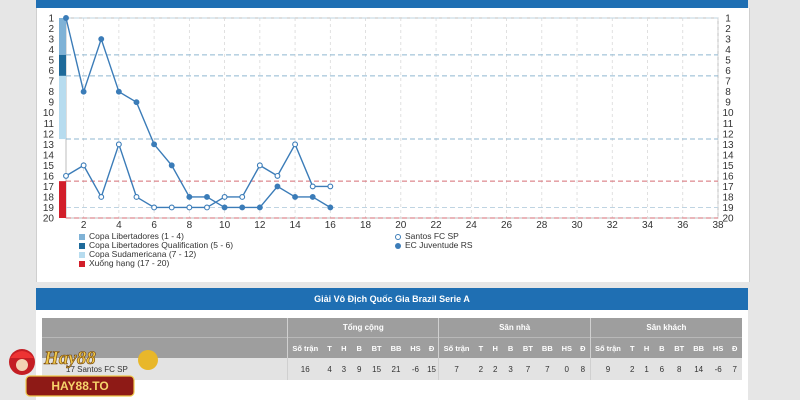 The height and width of the screenshot is (400, 800). Describe the element at coordinates (510, 347) in the screenshot. I see `col-header: B` at that location.